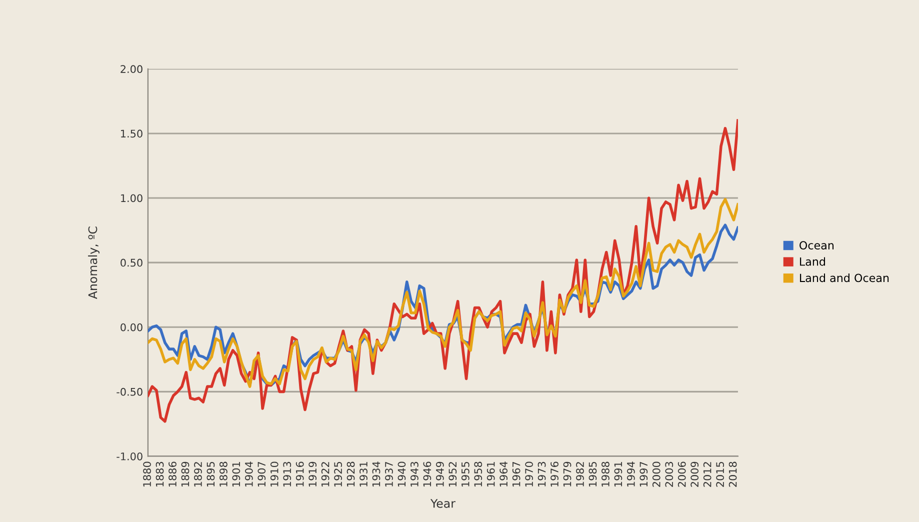  I want to click on x-tick-label: 1934, so click(376, 474).